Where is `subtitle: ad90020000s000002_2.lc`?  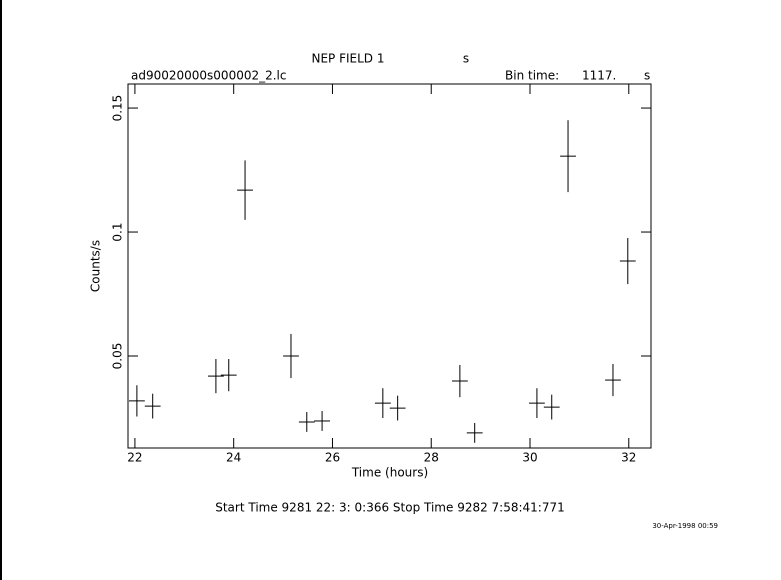 subtitle: ad90020000s000002_2.lc is located at coordinates (209, 76).